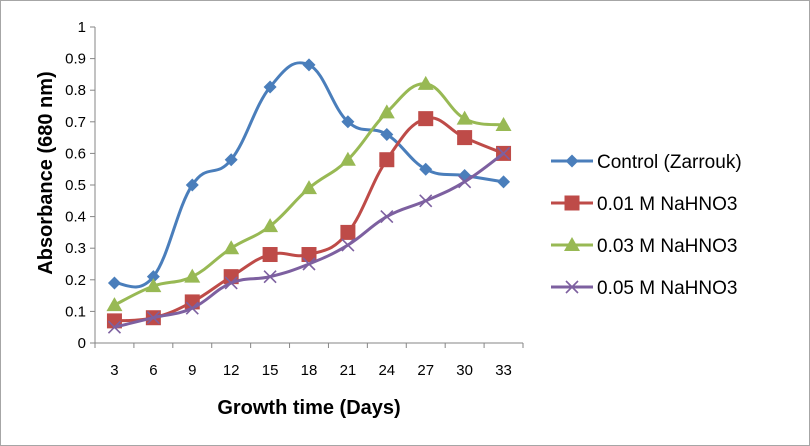 The height and width of the screenshot is (446, 810). I want to click on y-tick-label: 0.5, so click(75, 185).